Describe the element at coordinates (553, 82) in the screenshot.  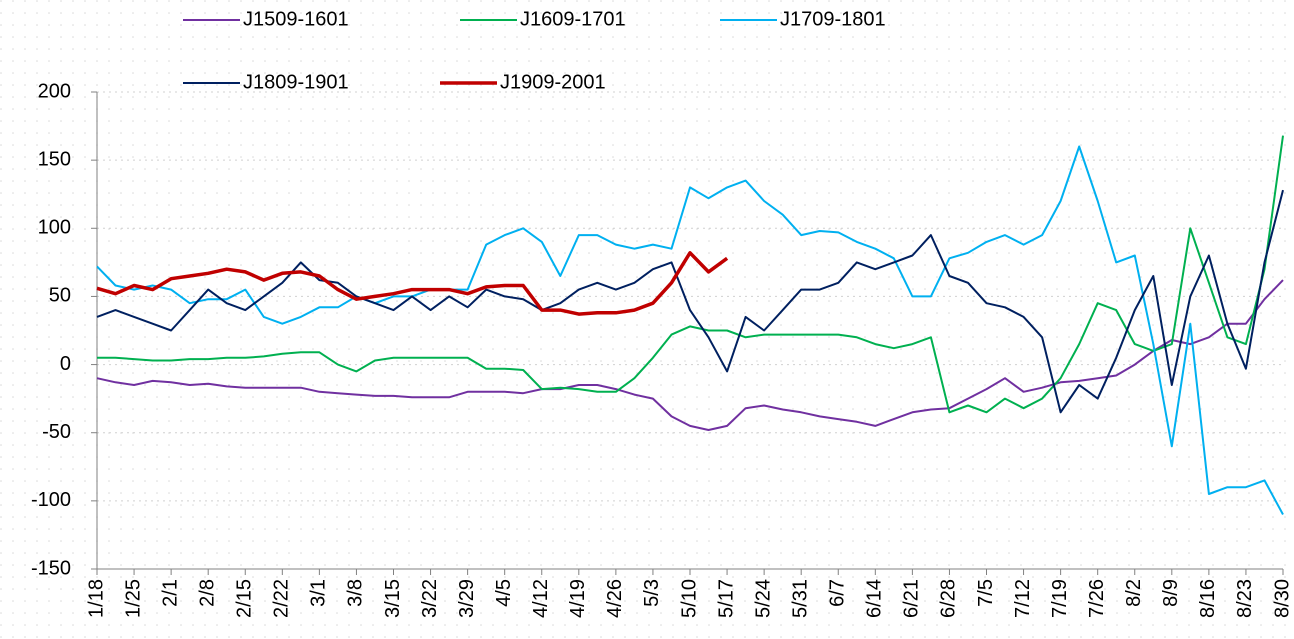
I see `legend-label: J1909-2001` at that location.